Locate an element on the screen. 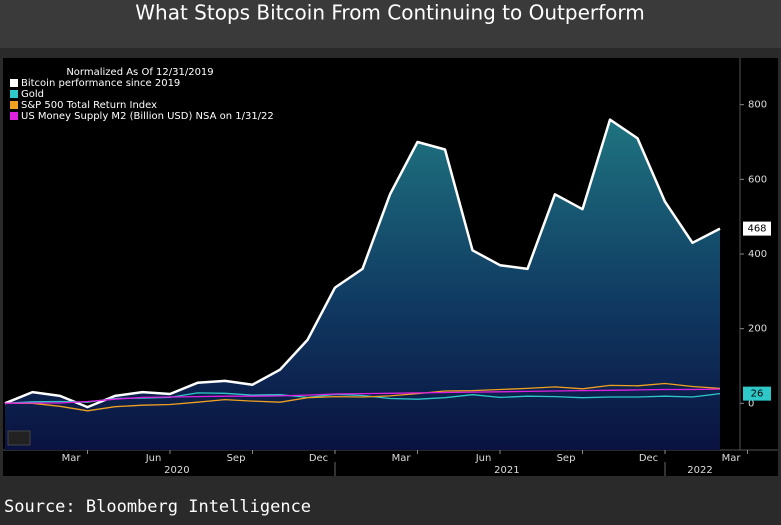 The height and width of the screenshot is (525, 781). legend-label: S&P 500 Total Return Index is located at coordinates (89, 105).